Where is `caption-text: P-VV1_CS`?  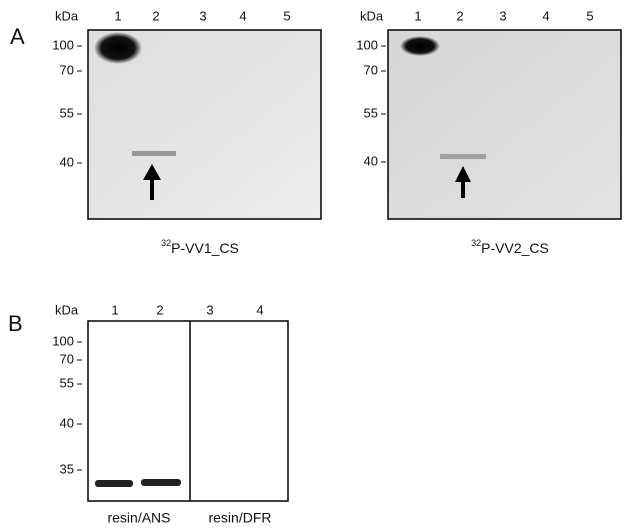
caption-text: P-VV1_CS is located at coordinates (205, 248).